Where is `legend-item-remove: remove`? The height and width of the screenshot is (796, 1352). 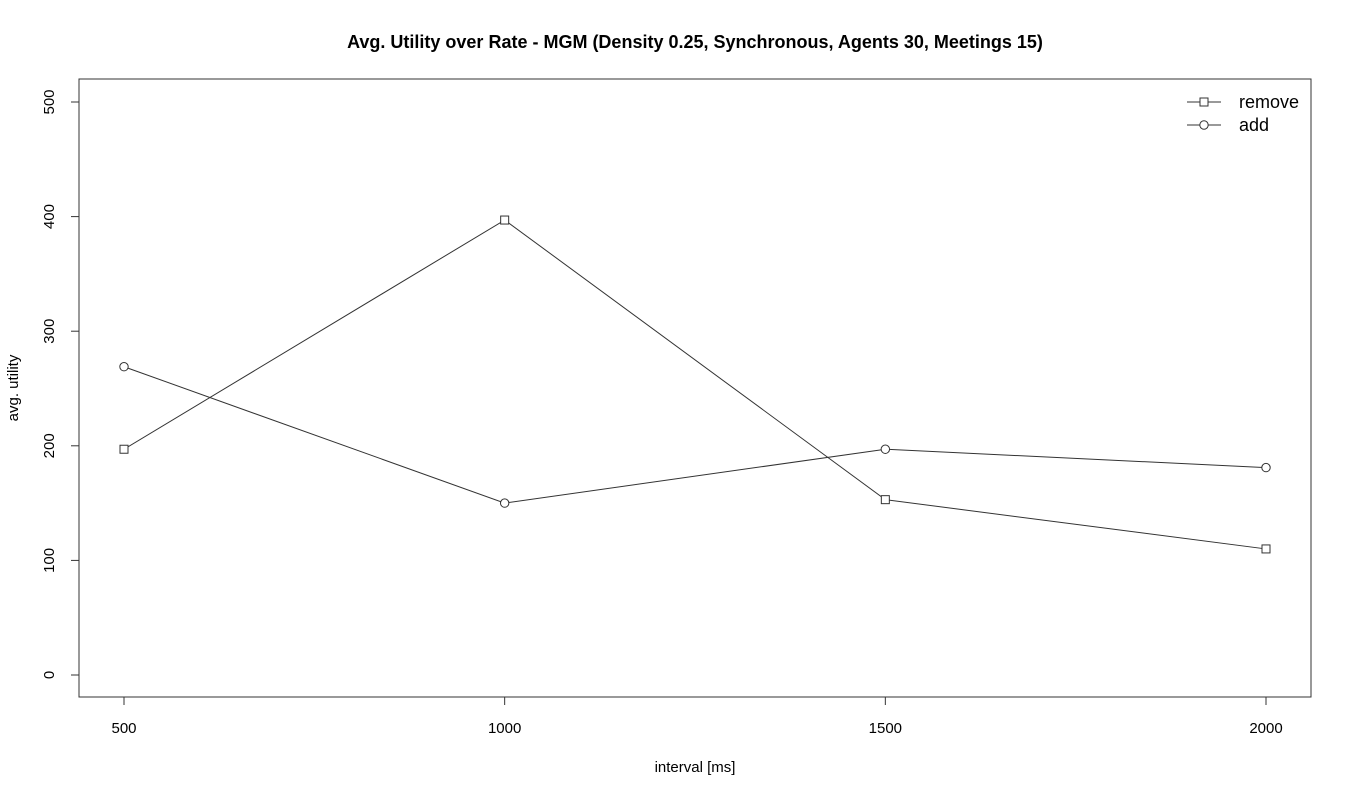
legend-item-remove: remove is located at coordinates (1243, 102).